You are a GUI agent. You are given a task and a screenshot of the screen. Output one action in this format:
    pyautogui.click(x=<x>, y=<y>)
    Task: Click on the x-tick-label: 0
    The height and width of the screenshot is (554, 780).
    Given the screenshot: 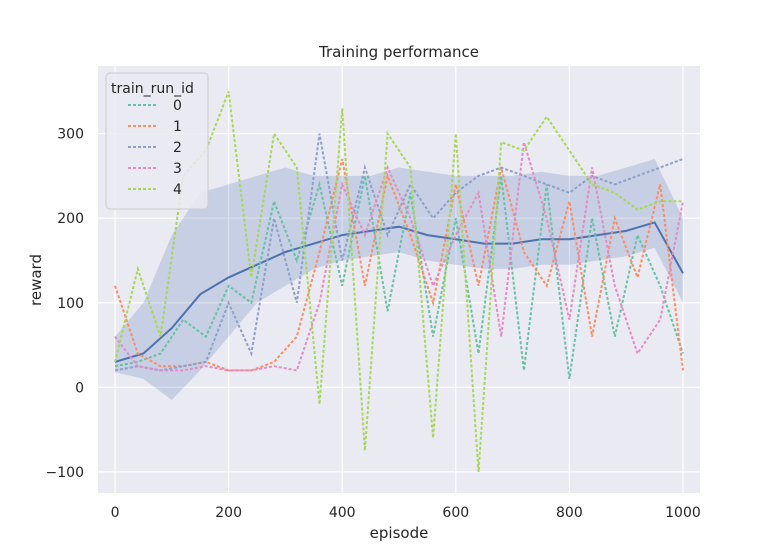 What is the action you would take?
    pyautogui.click(x=115, y=513)
    